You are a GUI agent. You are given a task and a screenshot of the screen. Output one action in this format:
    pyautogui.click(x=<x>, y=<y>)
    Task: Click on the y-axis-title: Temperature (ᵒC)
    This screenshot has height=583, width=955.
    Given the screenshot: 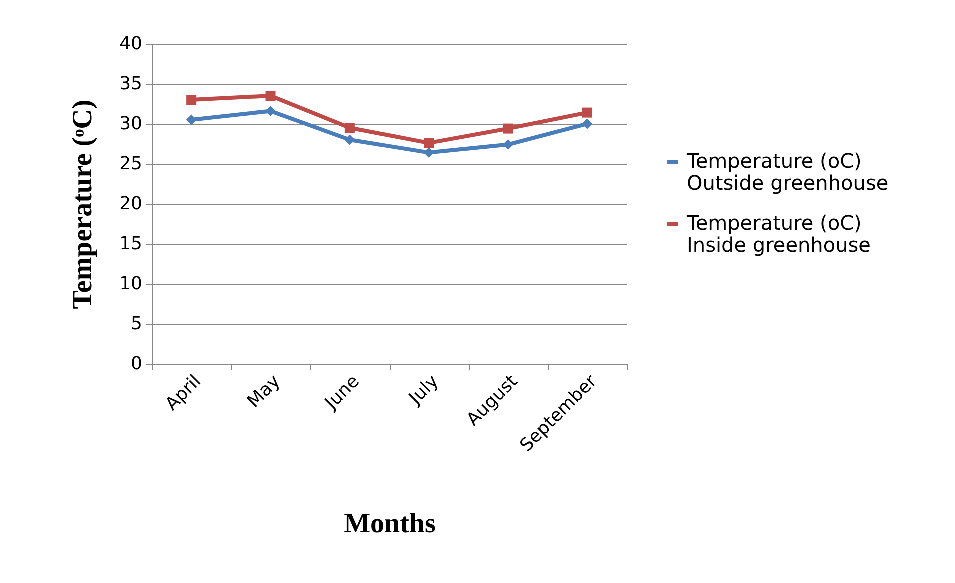 What is the action you would take?
    pyautogui.click(x=83, y=205)
    